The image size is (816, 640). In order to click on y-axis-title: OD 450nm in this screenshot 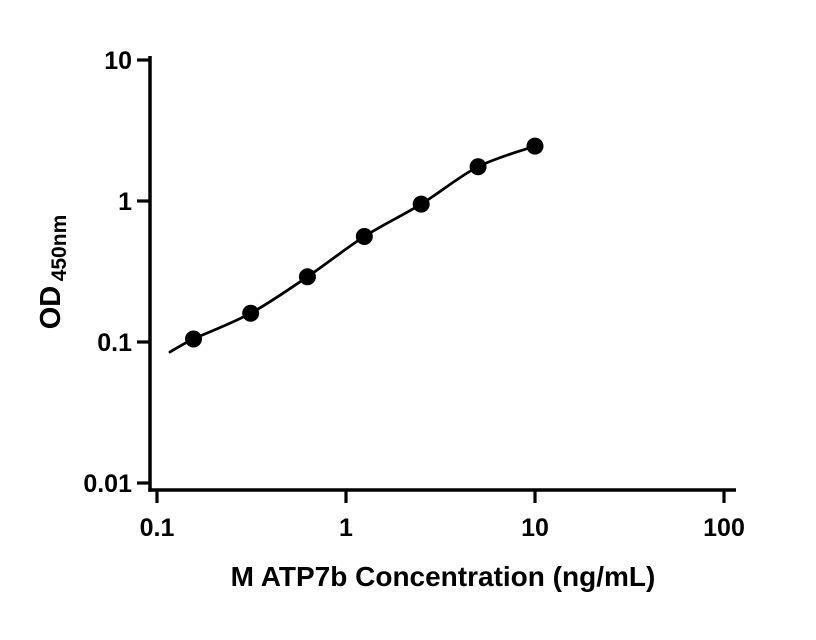, I will do `click(53, 272)`.